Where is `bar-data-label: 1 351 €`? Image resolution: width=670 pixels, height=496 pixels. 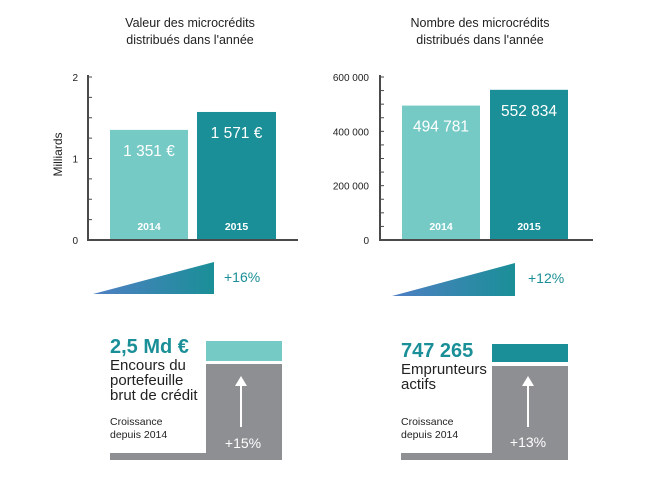 bar-data-label: 1 351 € is located at coordinates (149, 151).